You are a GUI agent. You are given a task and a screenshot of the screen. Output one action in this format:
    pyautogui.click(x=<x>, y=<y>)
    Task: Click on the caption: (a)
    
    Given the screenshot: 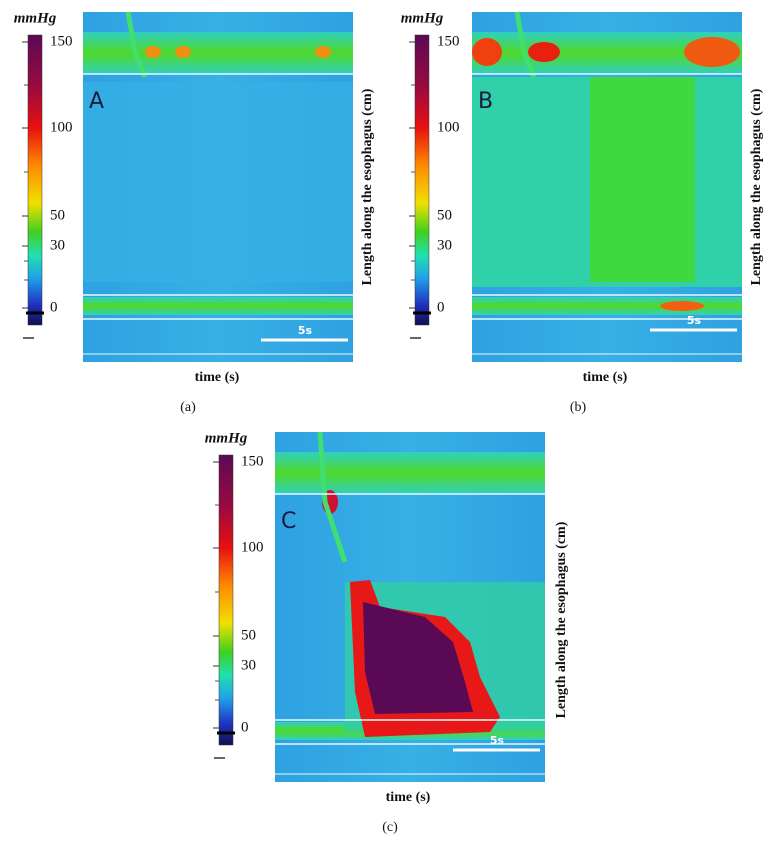 What is the action you would take?
    pyautogui.click(x=188, y=407)
    